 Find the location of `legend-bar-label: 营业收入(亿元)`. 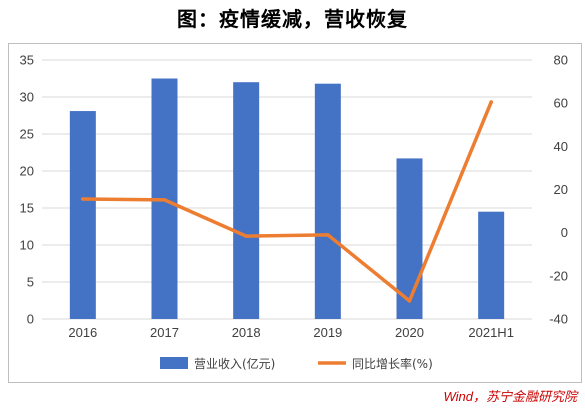

legend-bar-label: 营业收入(亿元) is located at coordinates (234, 363).